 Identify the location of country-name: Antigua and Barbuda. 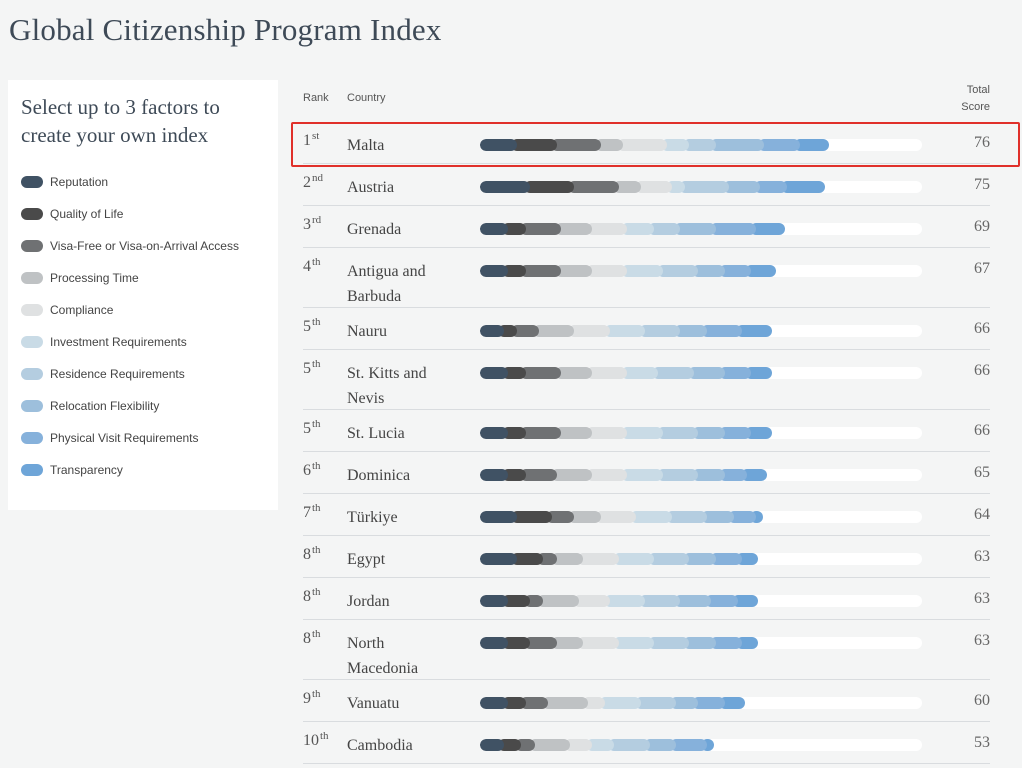
(386, 284).